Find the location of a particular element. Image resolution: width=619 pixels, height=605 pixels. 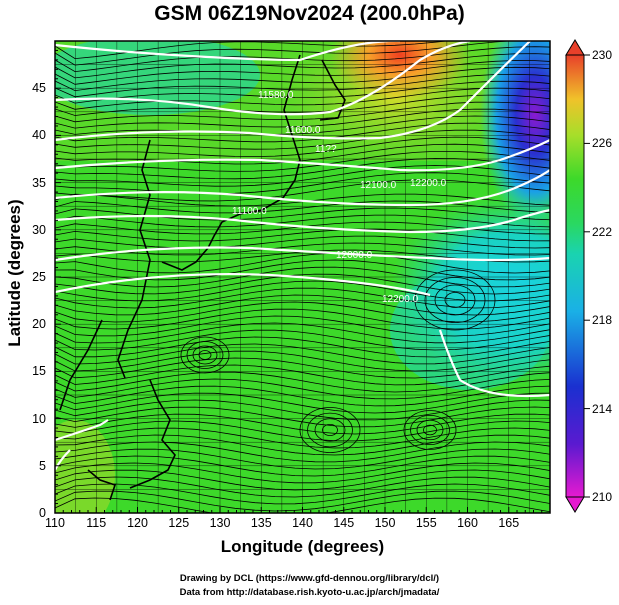

colorbar-tick-label: 214 is located at coordinates (602, 408).